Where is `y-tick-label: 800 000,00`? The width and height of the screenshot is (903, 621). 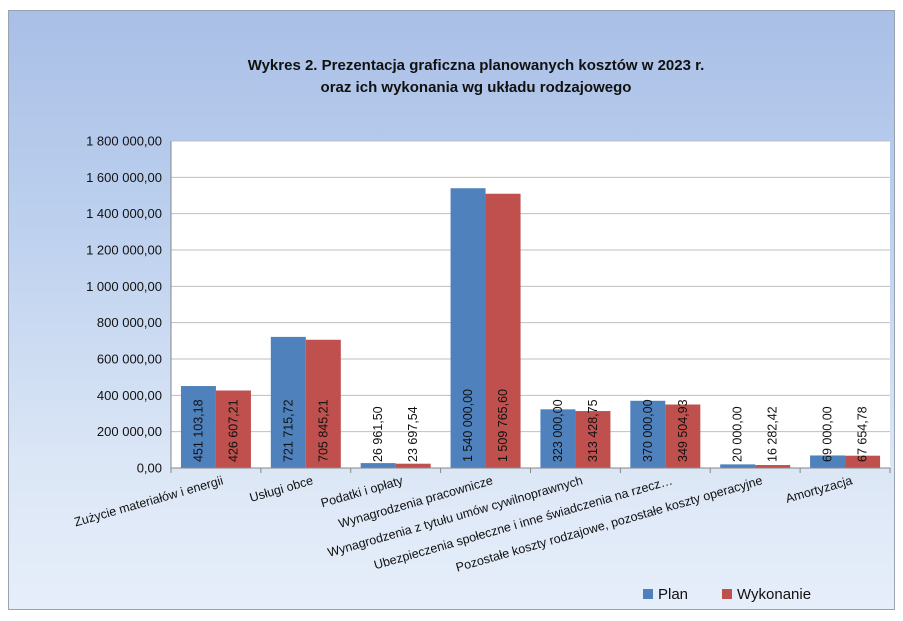 y-tick-label: 800 000,00 is located at coordinates (129, 322).